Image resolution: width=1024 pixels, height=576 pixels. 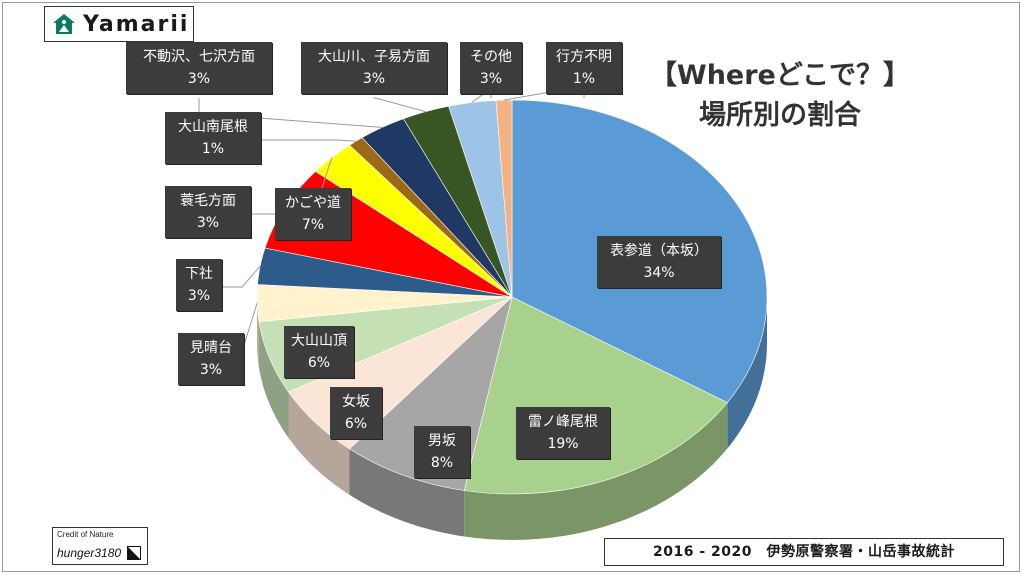 I want to click on yamarii-logo: Yamarii, so click(x=119, y=24).